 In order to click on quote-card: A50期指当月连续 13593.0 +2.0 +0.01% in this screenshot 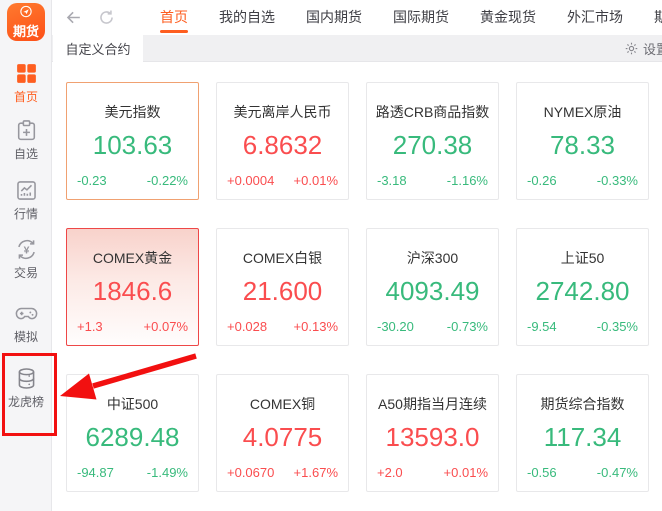, I will do `click(432, 433)`.